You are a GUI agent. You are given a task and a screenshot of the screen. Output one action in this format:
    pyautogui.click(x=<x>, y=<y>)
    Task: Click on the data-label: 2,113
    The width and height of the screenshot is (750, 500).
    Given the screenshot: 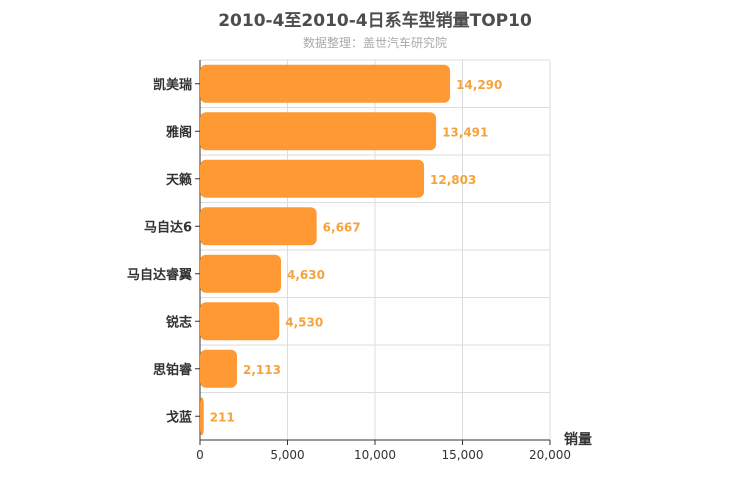 What is the action you would take?
    pyautogui.click(x=262, y=370)
    